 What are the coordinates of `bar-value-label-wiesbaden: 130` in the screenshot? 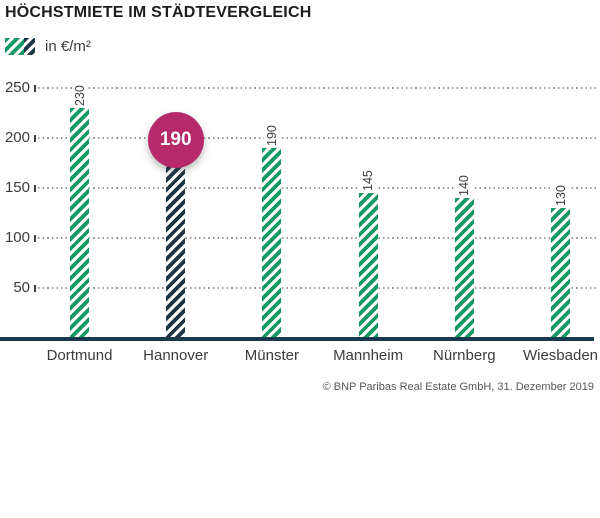 It's located at (560, 189).